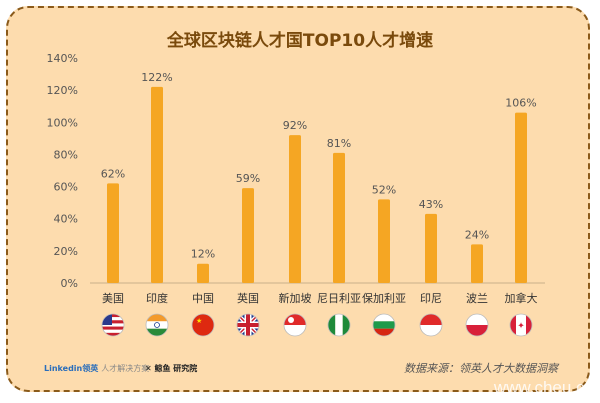 Image resolution: width=600 pixels, height=403 pixels. I want to click on linkedin-logo-sub: 人才解决方案, so click(125, 368).